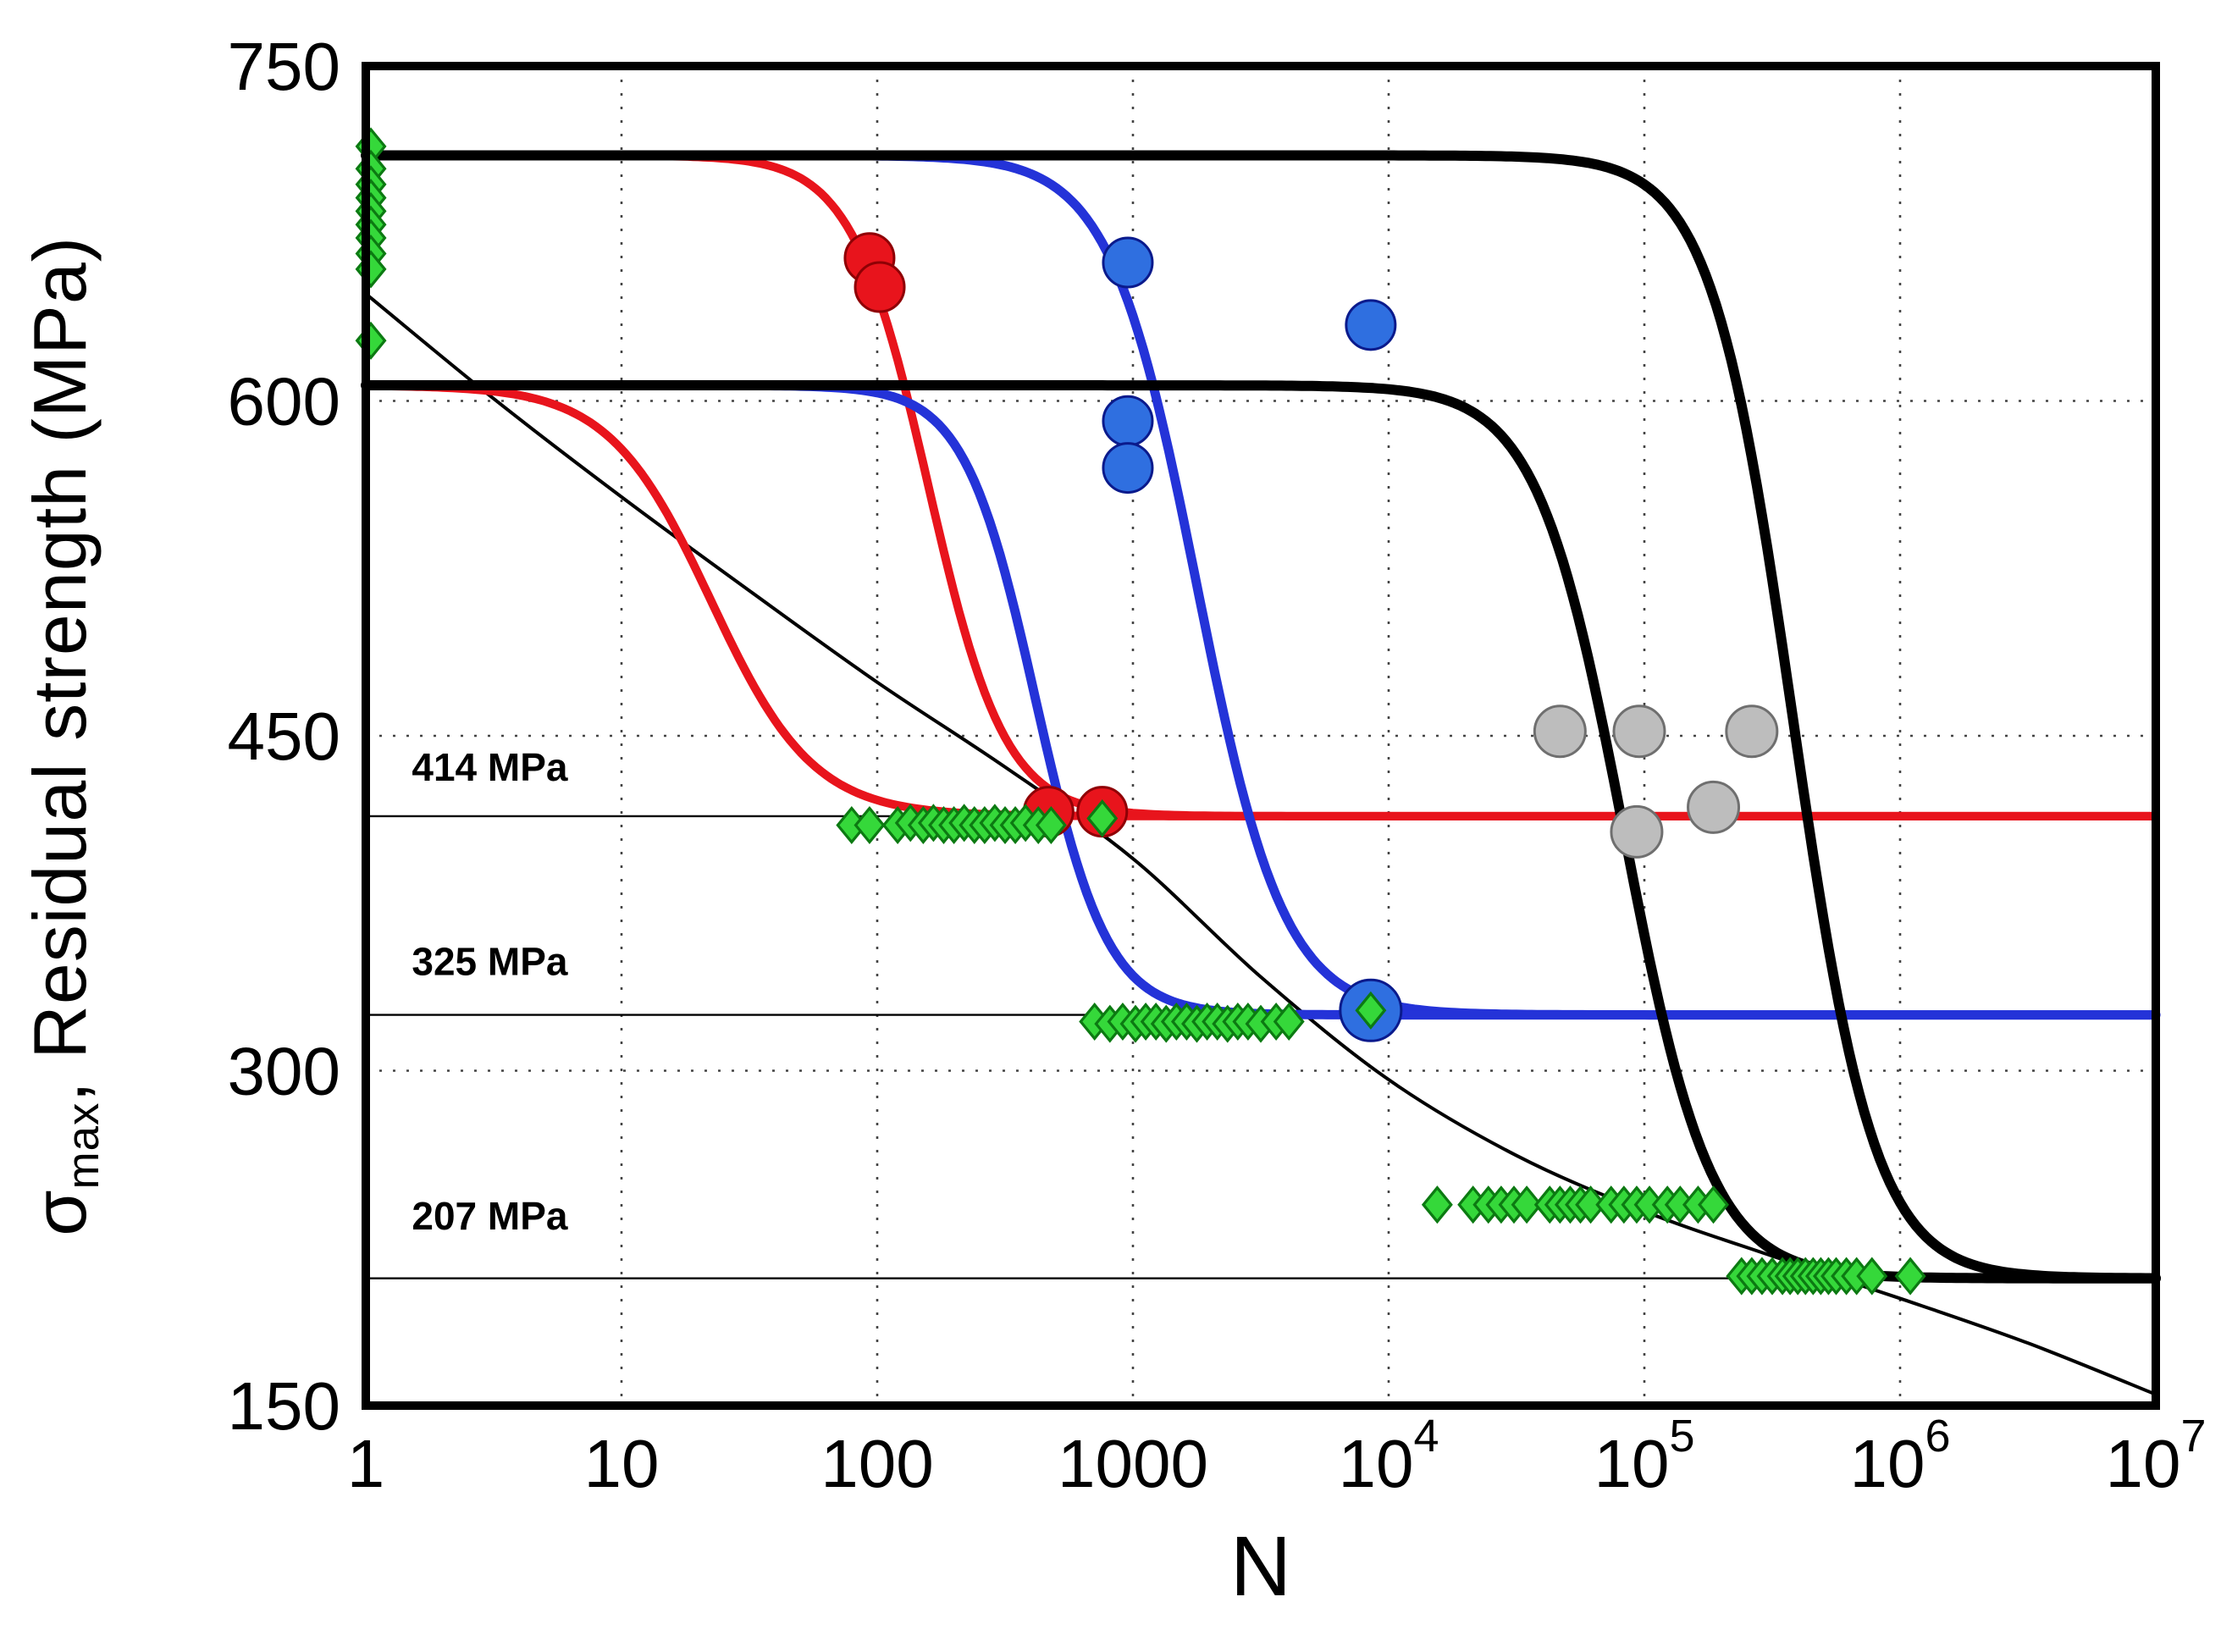 The height and width of the screenshot is (1652, 2232). What do you see at coordinates (490, 767) in the screenshot?
I see `stress-label: 414 MPa` at bounding box center [490, 767].